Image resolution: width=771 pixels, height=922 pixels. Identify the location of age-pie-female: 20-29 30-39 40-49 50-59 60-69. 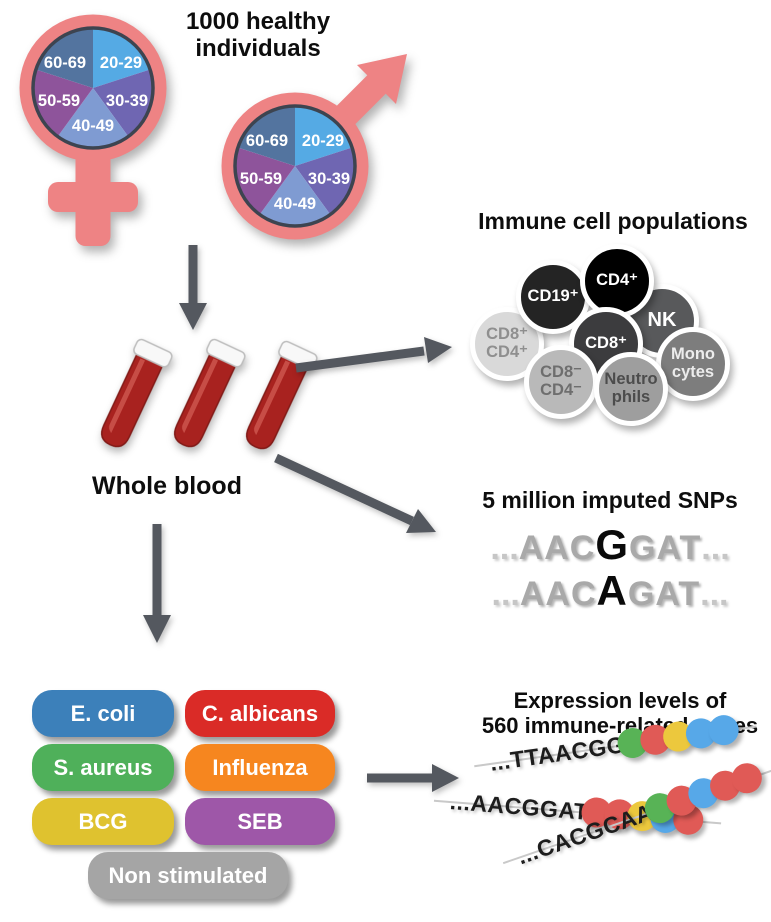
(93, 88).